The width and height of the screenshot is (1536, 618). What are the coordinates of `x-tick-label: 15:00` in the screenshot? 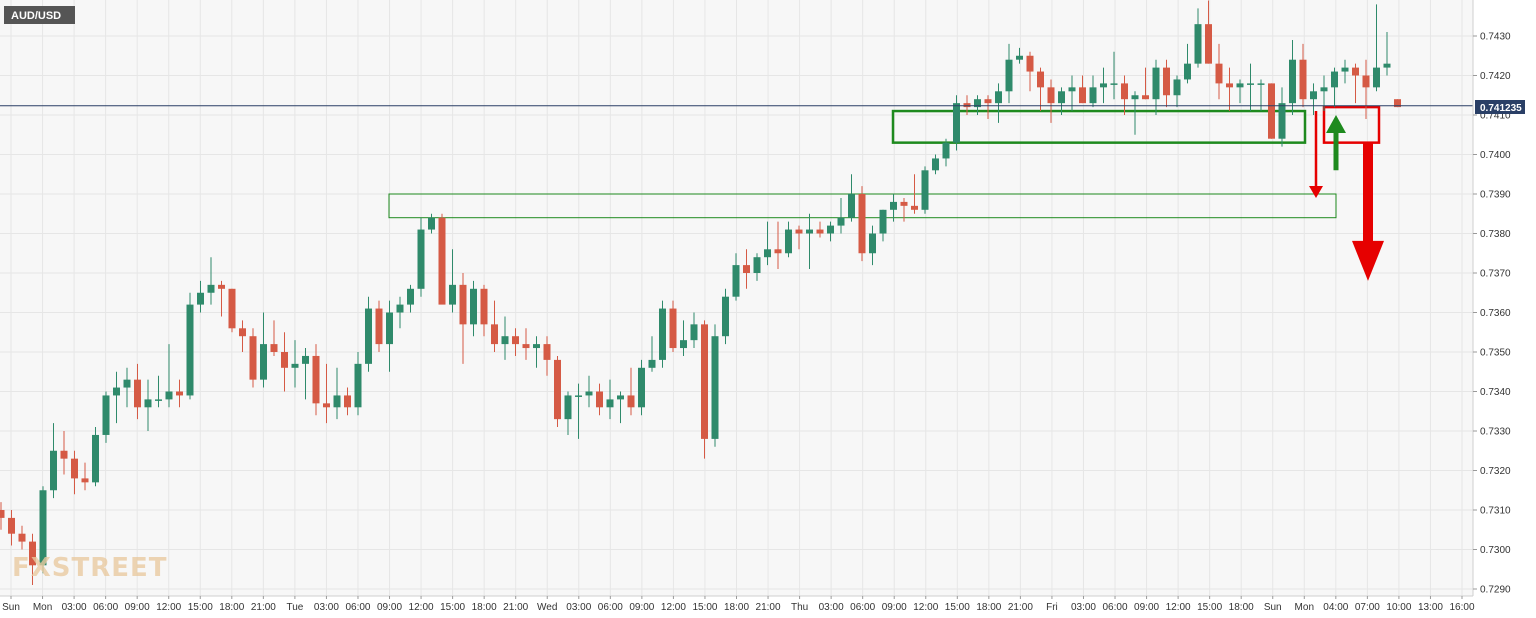 It's located at (957, 607).